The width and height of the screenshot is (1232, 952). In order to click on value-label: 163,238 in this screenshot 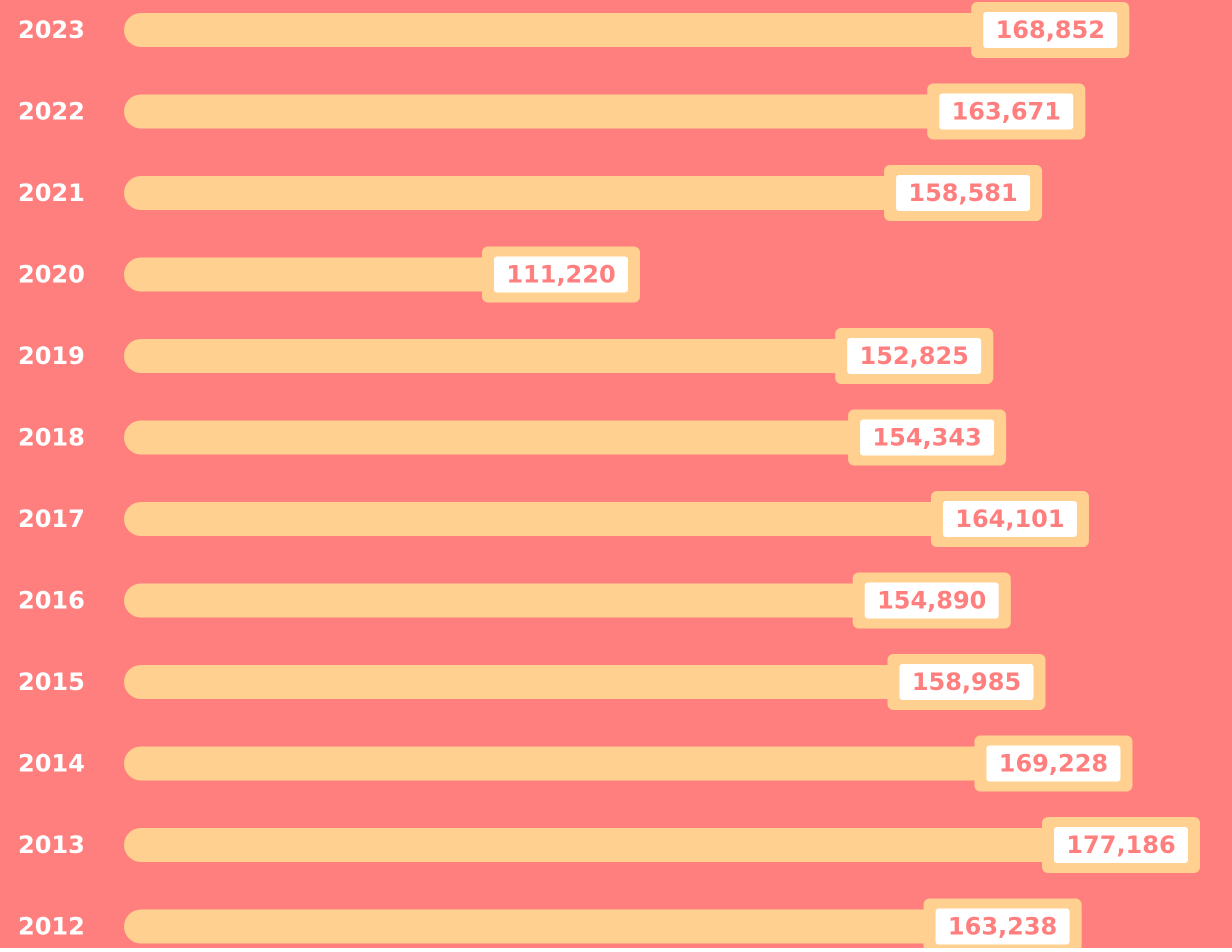, I will do `click(1002, 927)`.